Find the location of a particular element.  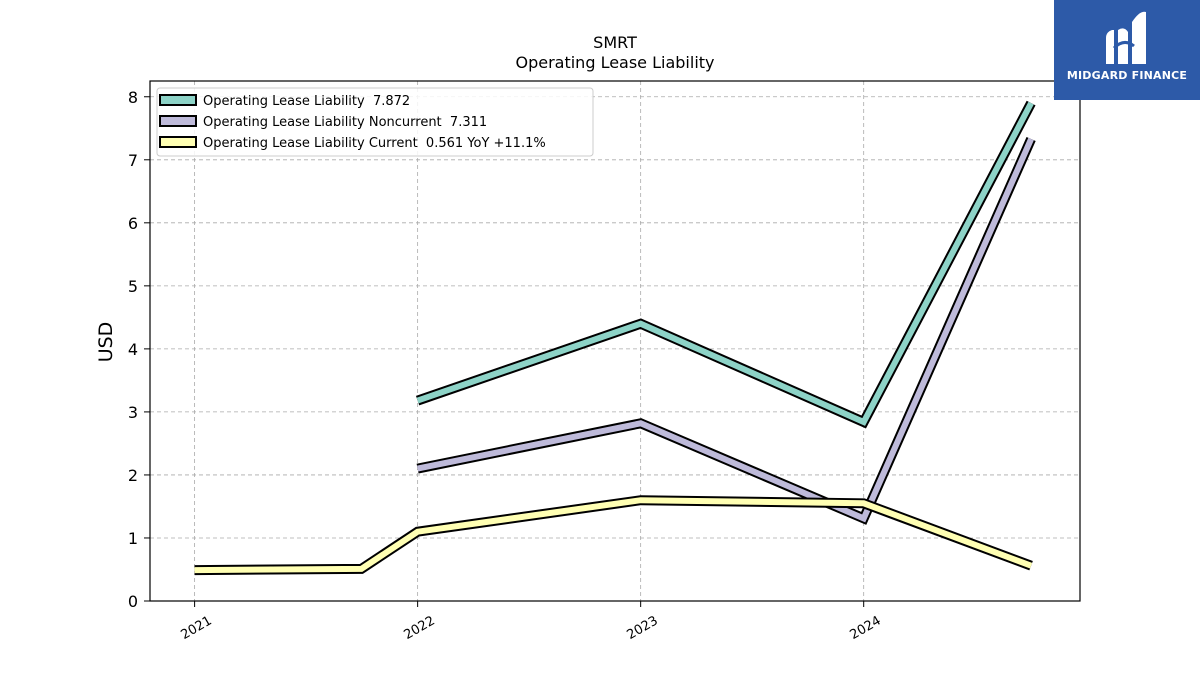

x-tick-label: 2024 is located at coordinates (866, 628).